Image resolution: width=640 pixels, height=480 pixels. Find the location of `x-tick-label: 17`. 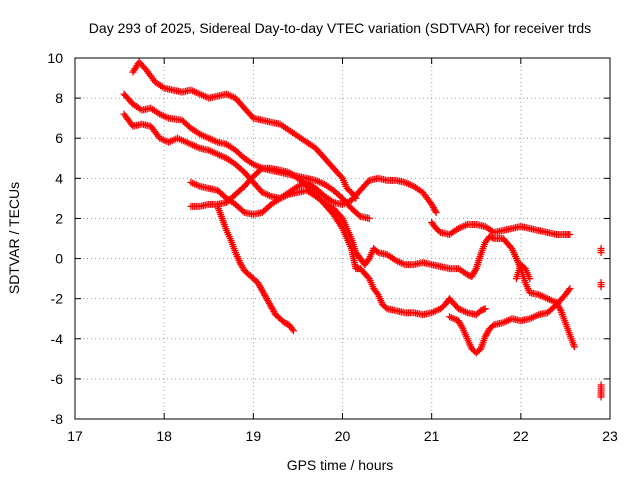

x-tick-label: 17 is located at coordinates (75, 436).